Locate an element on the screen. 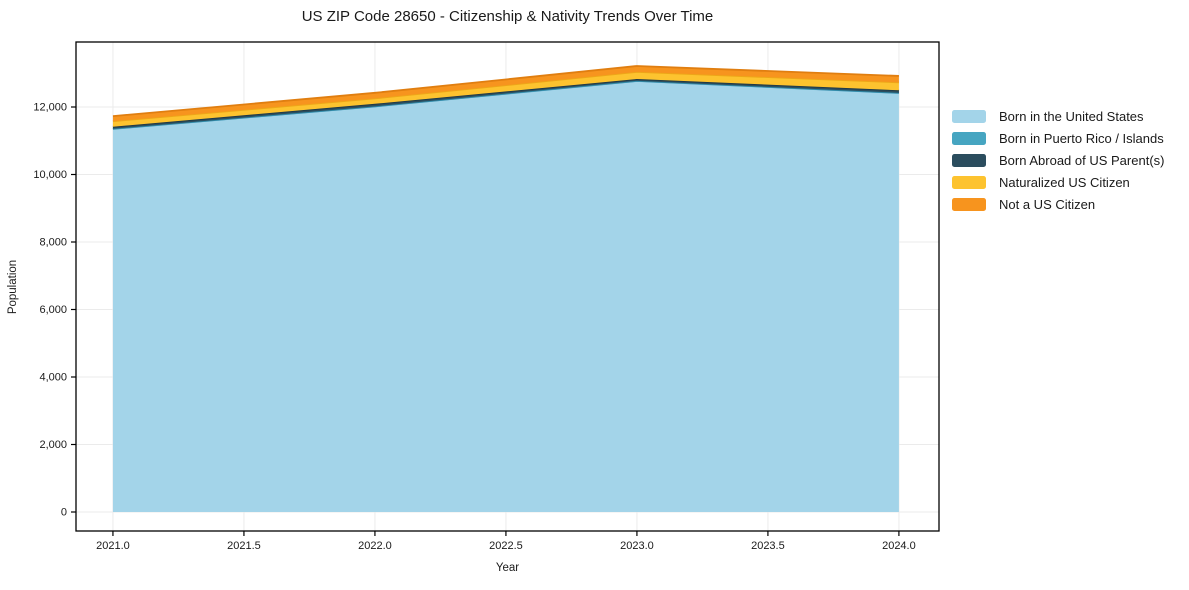 The image size is (1189, 590). y-tick-label: 6,000 is located at coordinates (53, 310).